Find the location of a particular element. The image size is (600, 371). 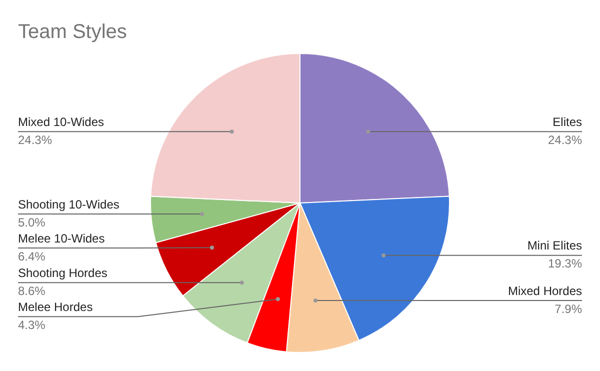

slice-label: Melee 10-Wides is located at coordinates (61, 238).